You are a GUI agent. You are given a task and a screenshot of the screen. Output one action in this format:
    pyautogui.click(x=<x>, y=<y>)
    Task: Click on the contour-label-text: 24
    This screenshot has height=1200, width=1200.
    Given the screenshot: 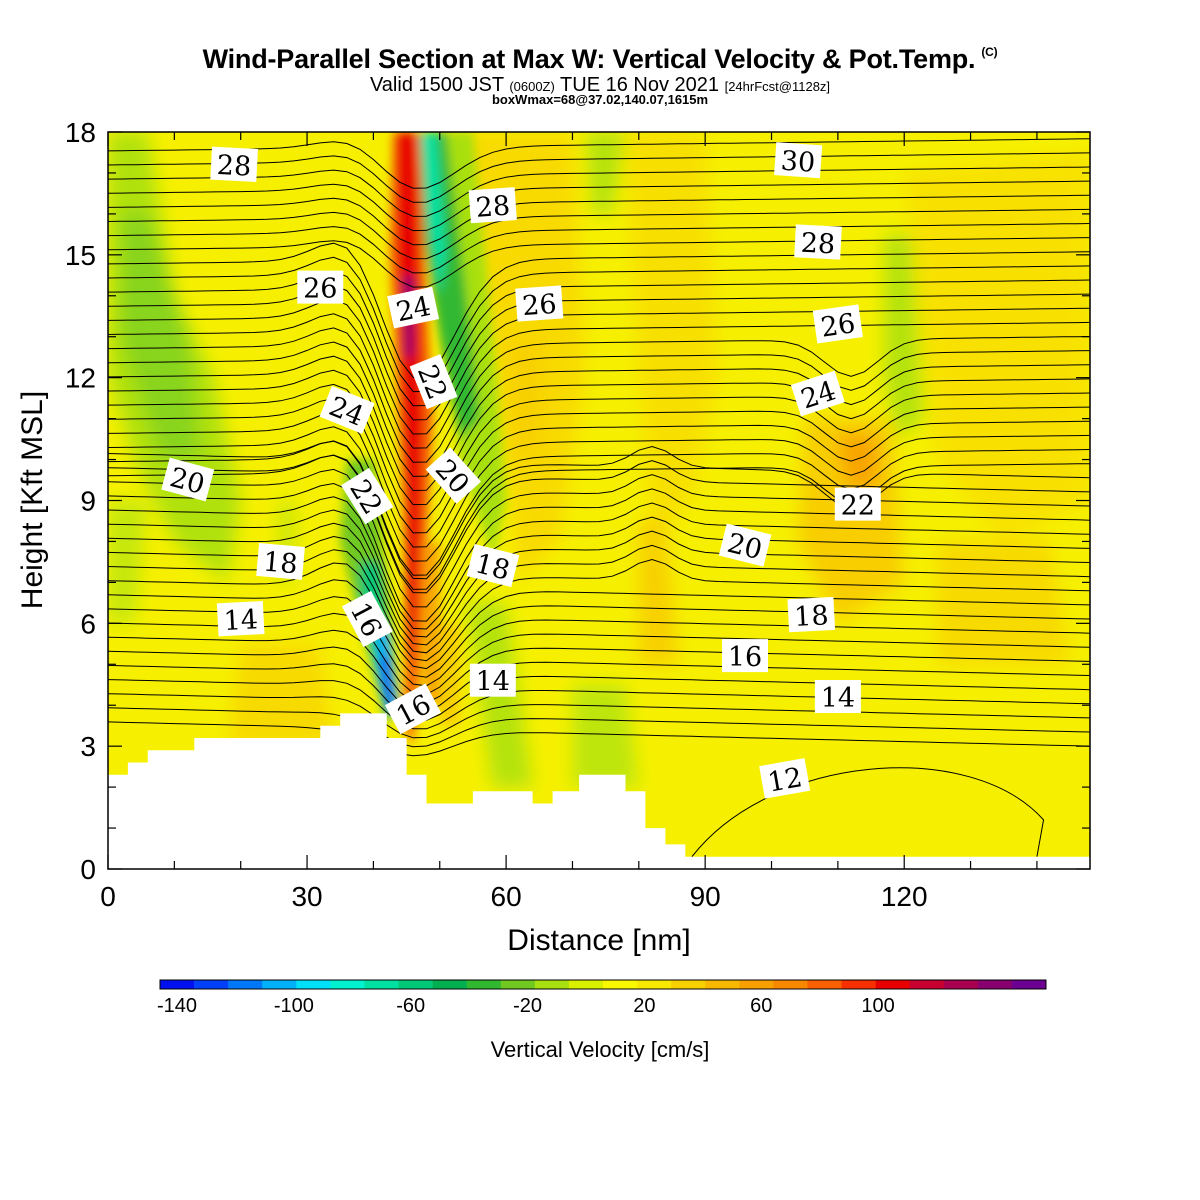 What is the action you would take?
    pyautogui.click(x=413, y=309)
    